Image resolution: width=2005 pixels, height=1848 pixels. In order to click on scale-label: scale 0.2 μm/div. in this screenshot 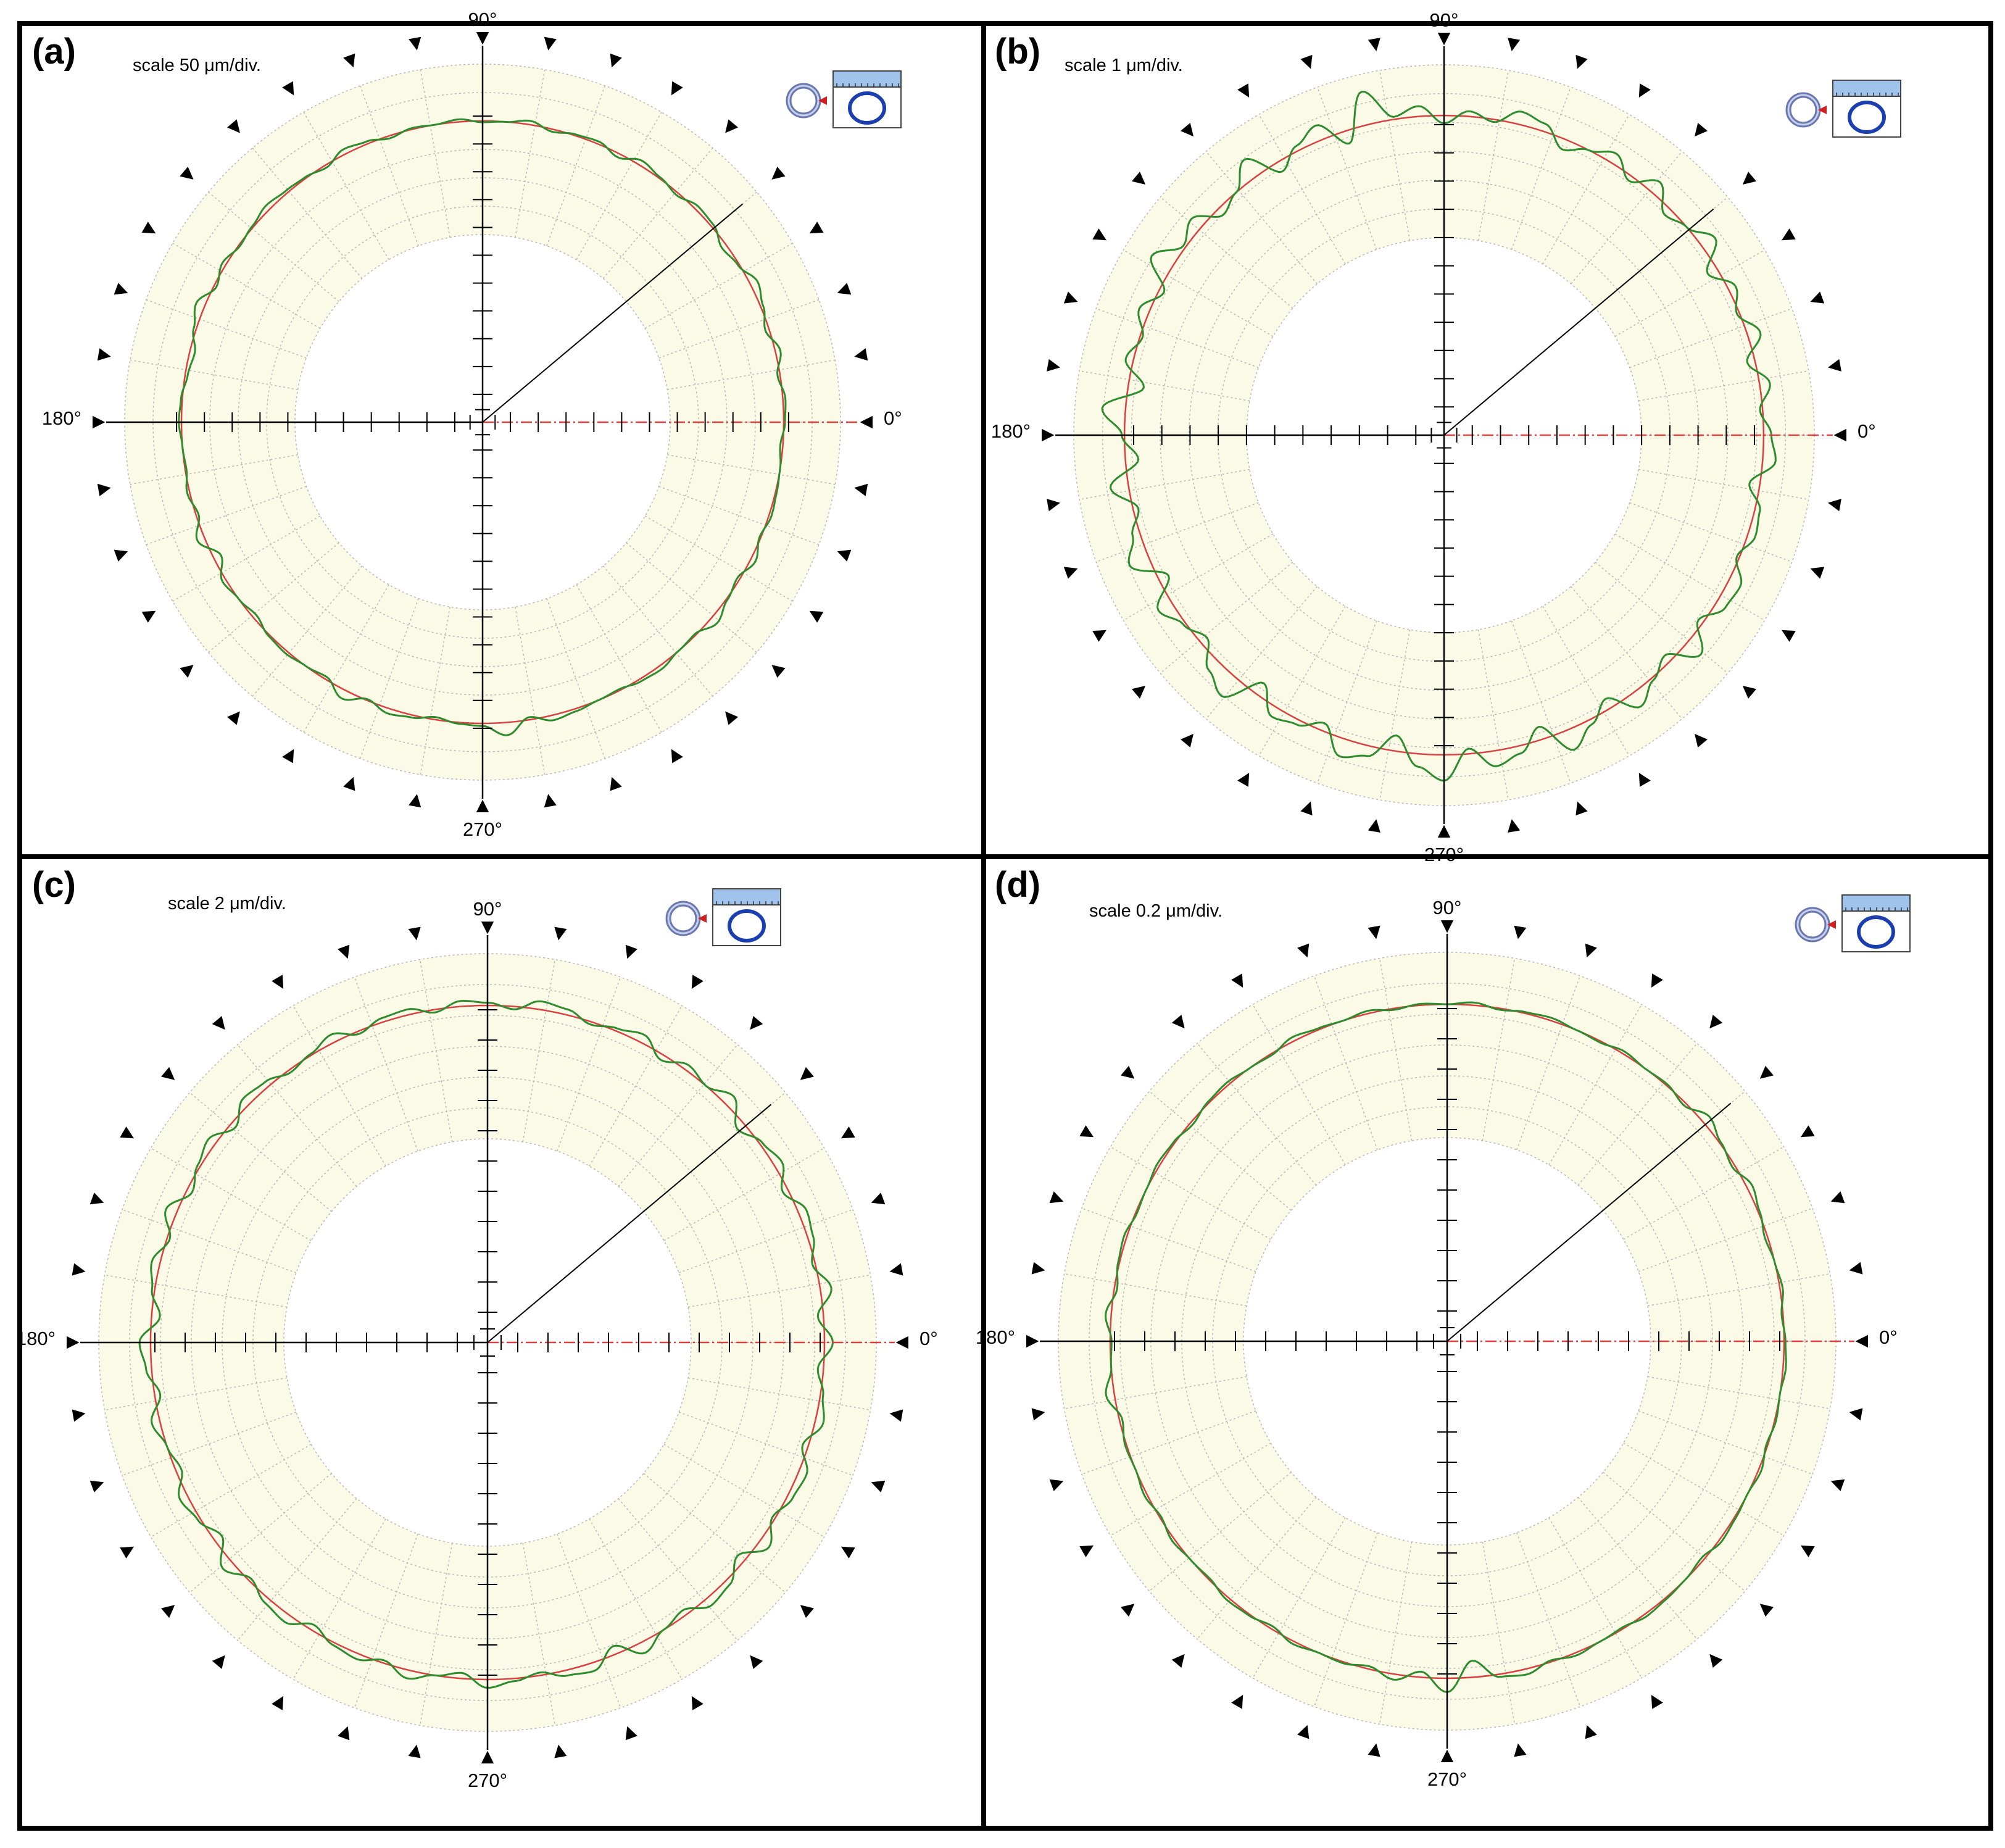, I will do `click(1156, 911)`.